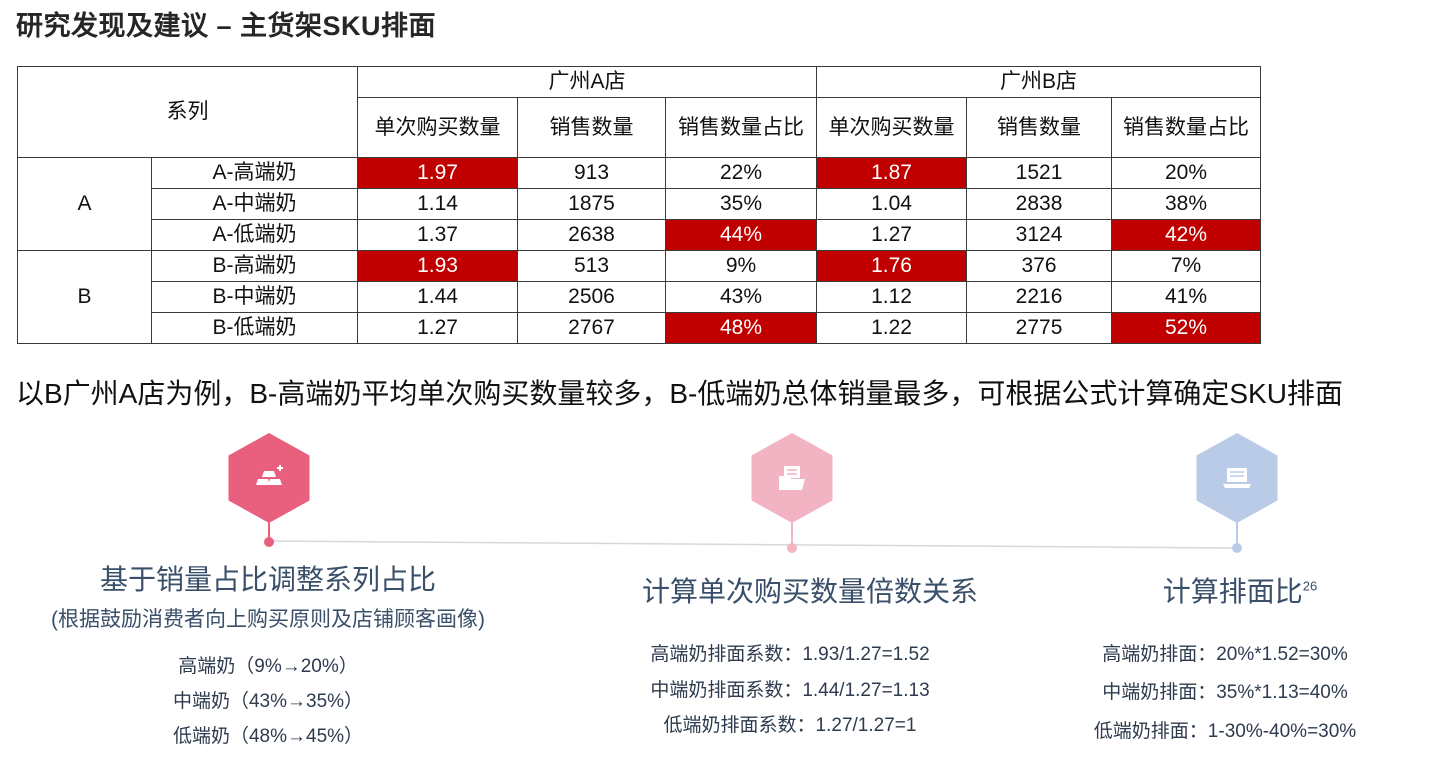 The width and height of the screenshot is (1430, 764). I want to click on table-row: A-中端奶 1.14 1875 35% 1.04 2838 38%, so click(640, 204).